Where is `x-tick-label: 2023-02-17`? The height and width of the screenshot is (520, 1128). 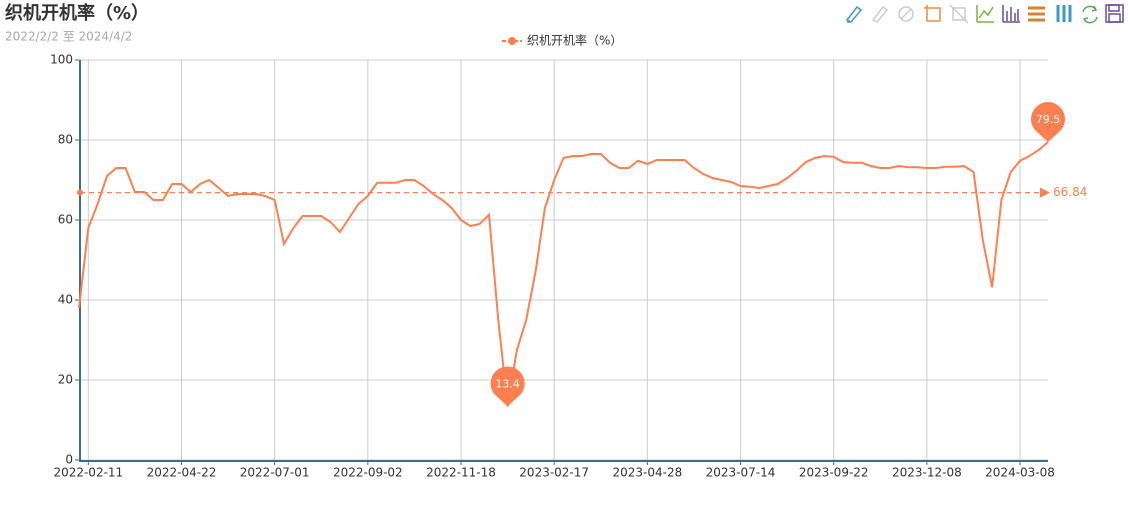
x-tick-label: 2023-02-17 is located at coordinates (554, 473).